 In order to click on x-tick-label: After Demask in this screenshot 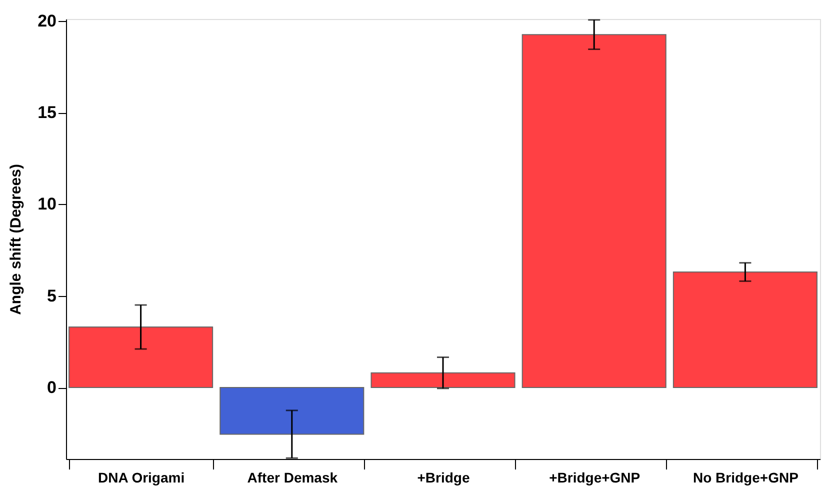, I will do `click(292, 478)`.